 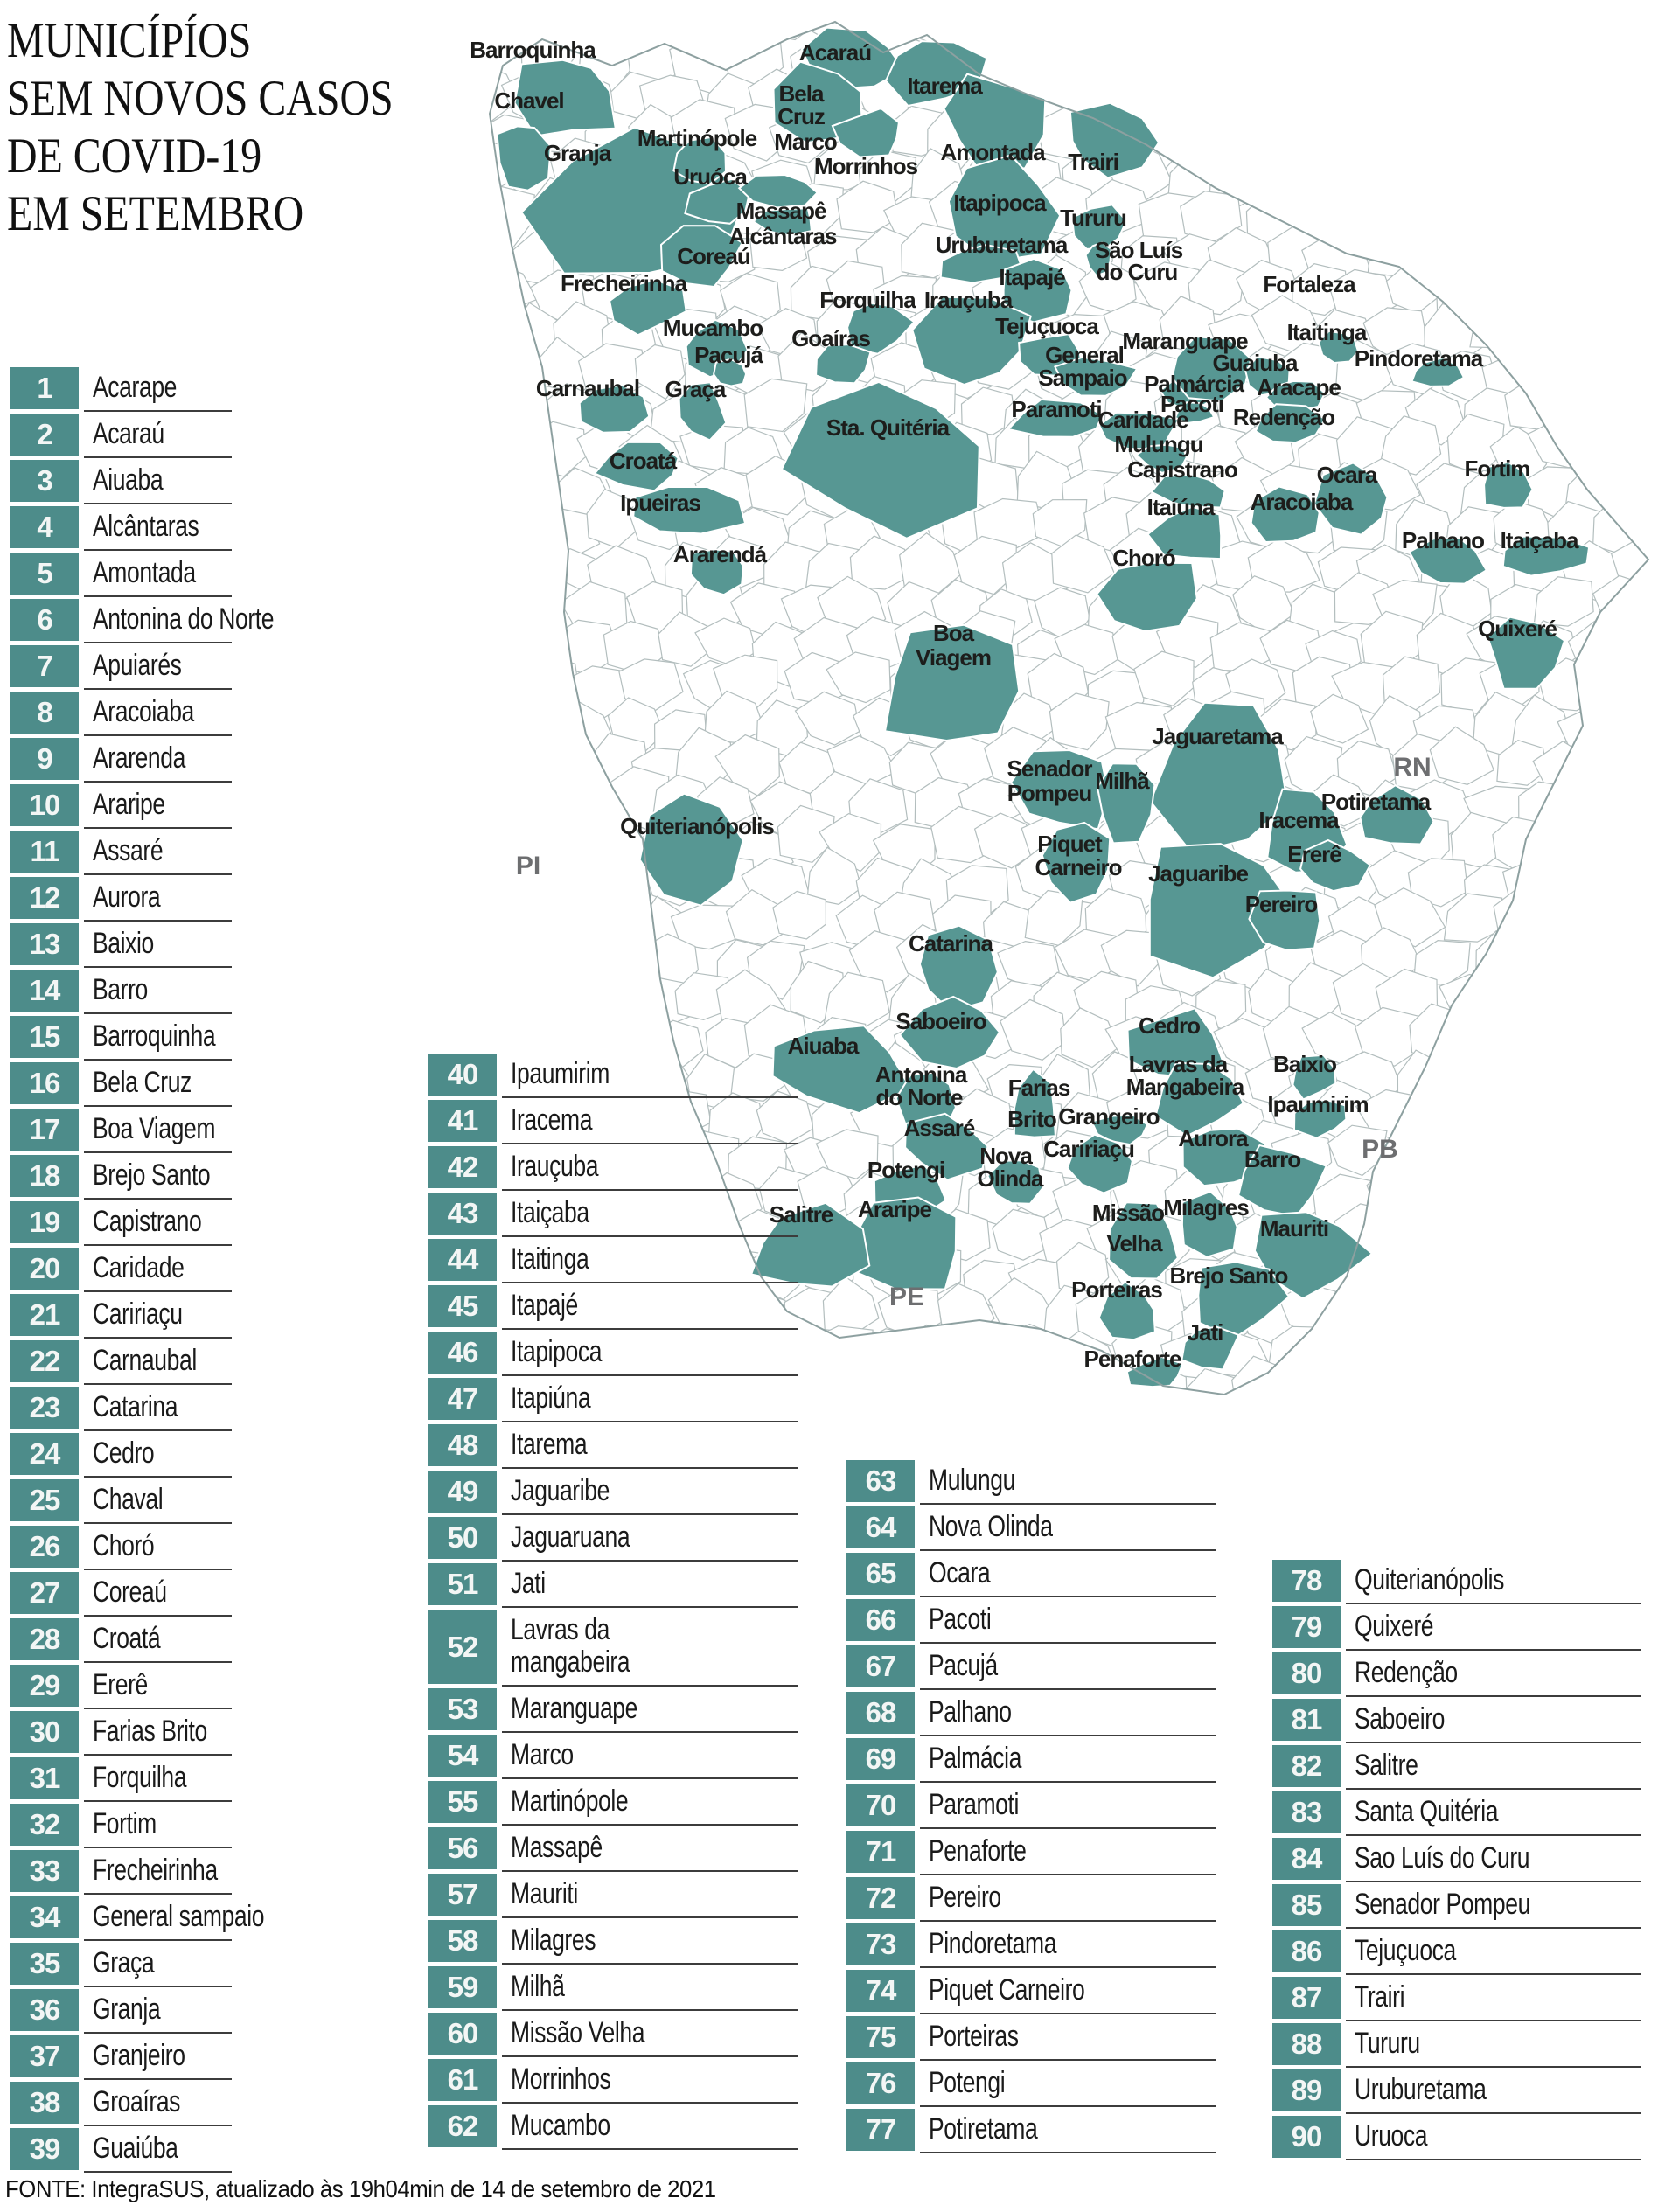 What do you see at coordinates (1122, 781) in the screenshot?
I see `municipality-label: Milhã` at bounding box center [1122, 781].